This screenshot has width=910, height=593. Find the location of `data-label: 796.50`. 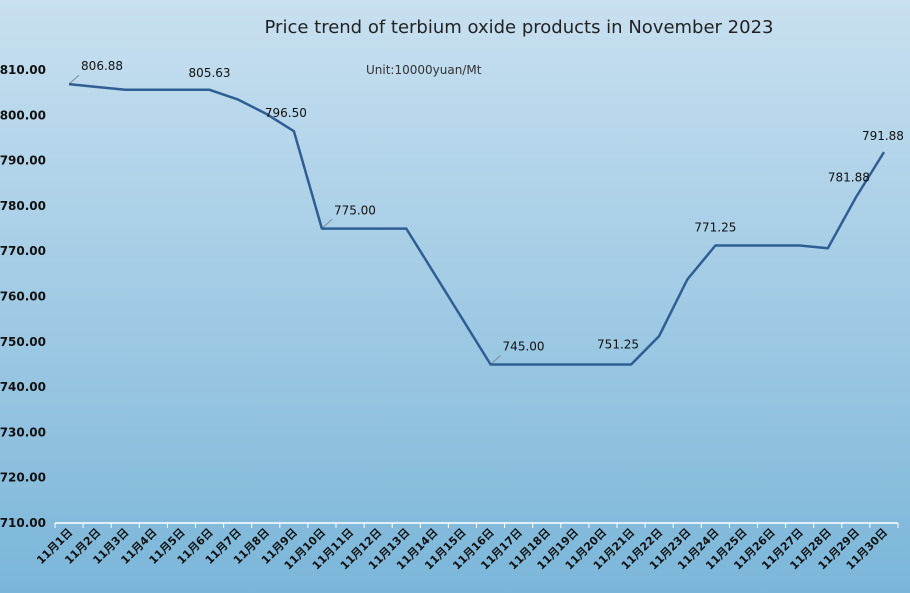

data-label: 796.50 is located at coordinates (286, 113).